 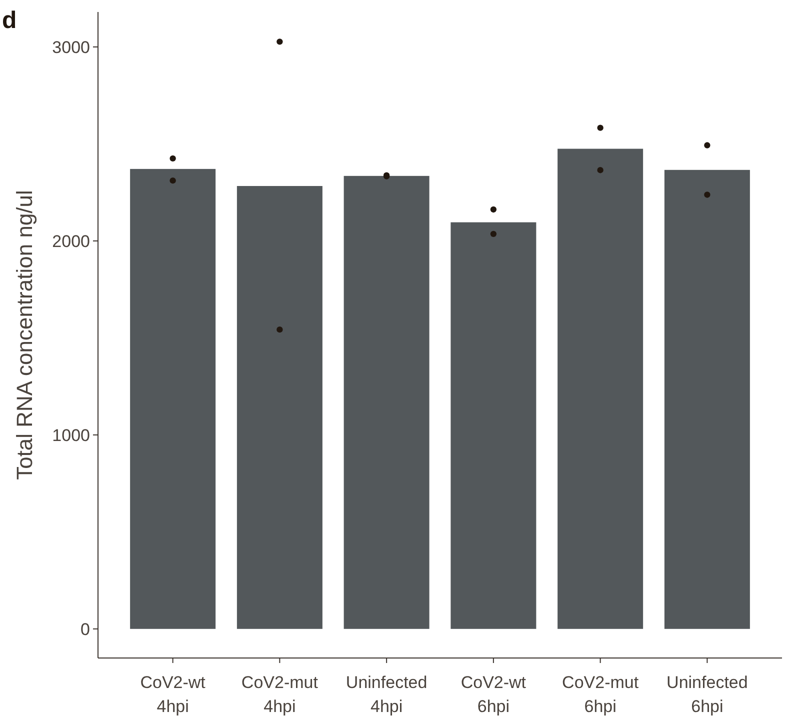 I want to click on y-tick-label: 2000, so click(x=71, y=241).